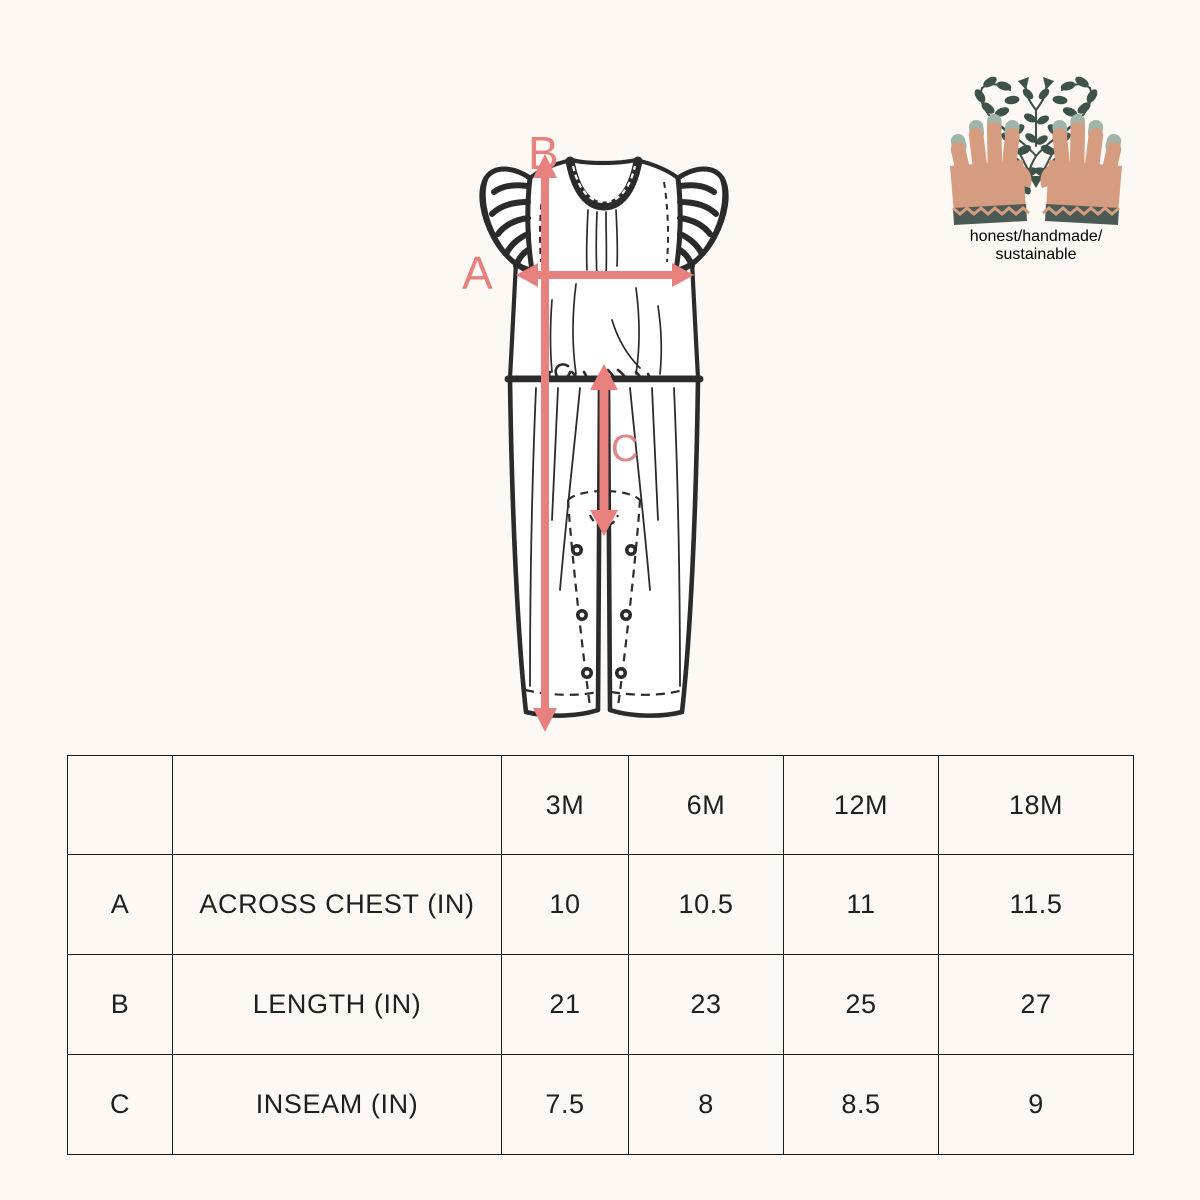 The image size is (1200, 1200). What do you see at coordinates (604, 521) in the screenshot?
I see `placket-dash-inner` at bounding box center [604, 521].